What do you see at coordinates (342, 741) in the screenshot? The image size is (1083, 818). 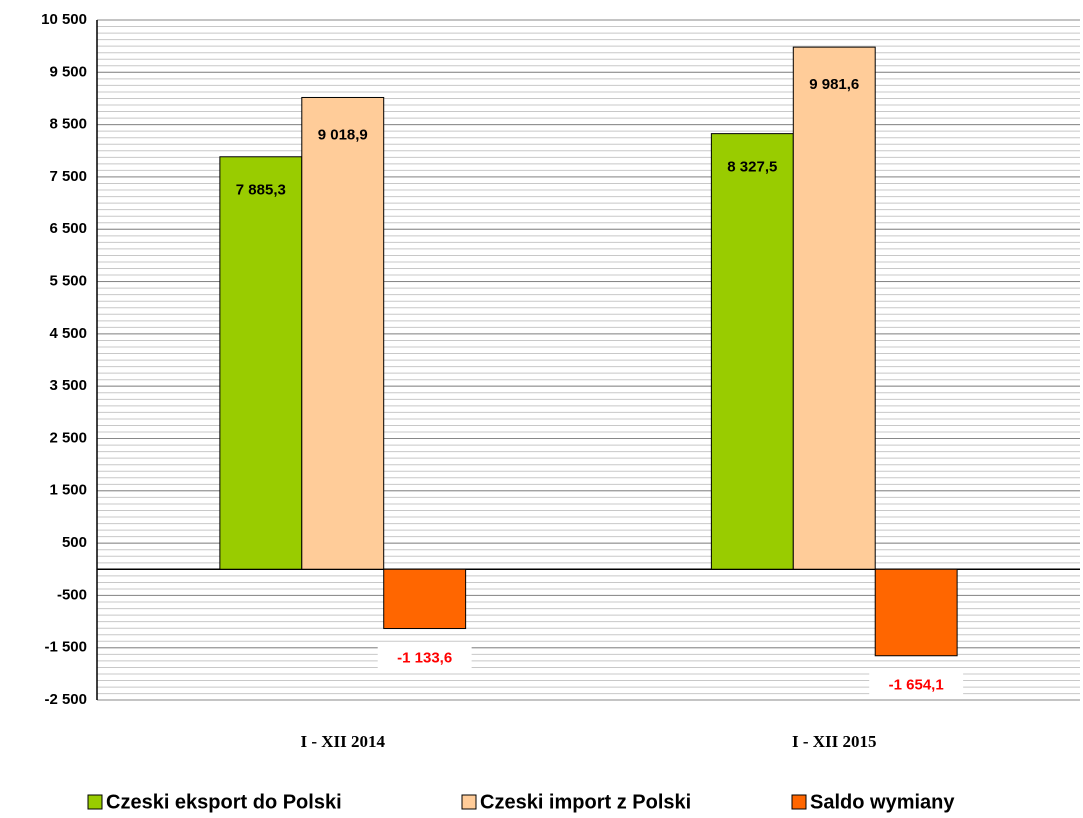 I see `x-tick-label: I - XII 2014` at bounding box center [342, 741].